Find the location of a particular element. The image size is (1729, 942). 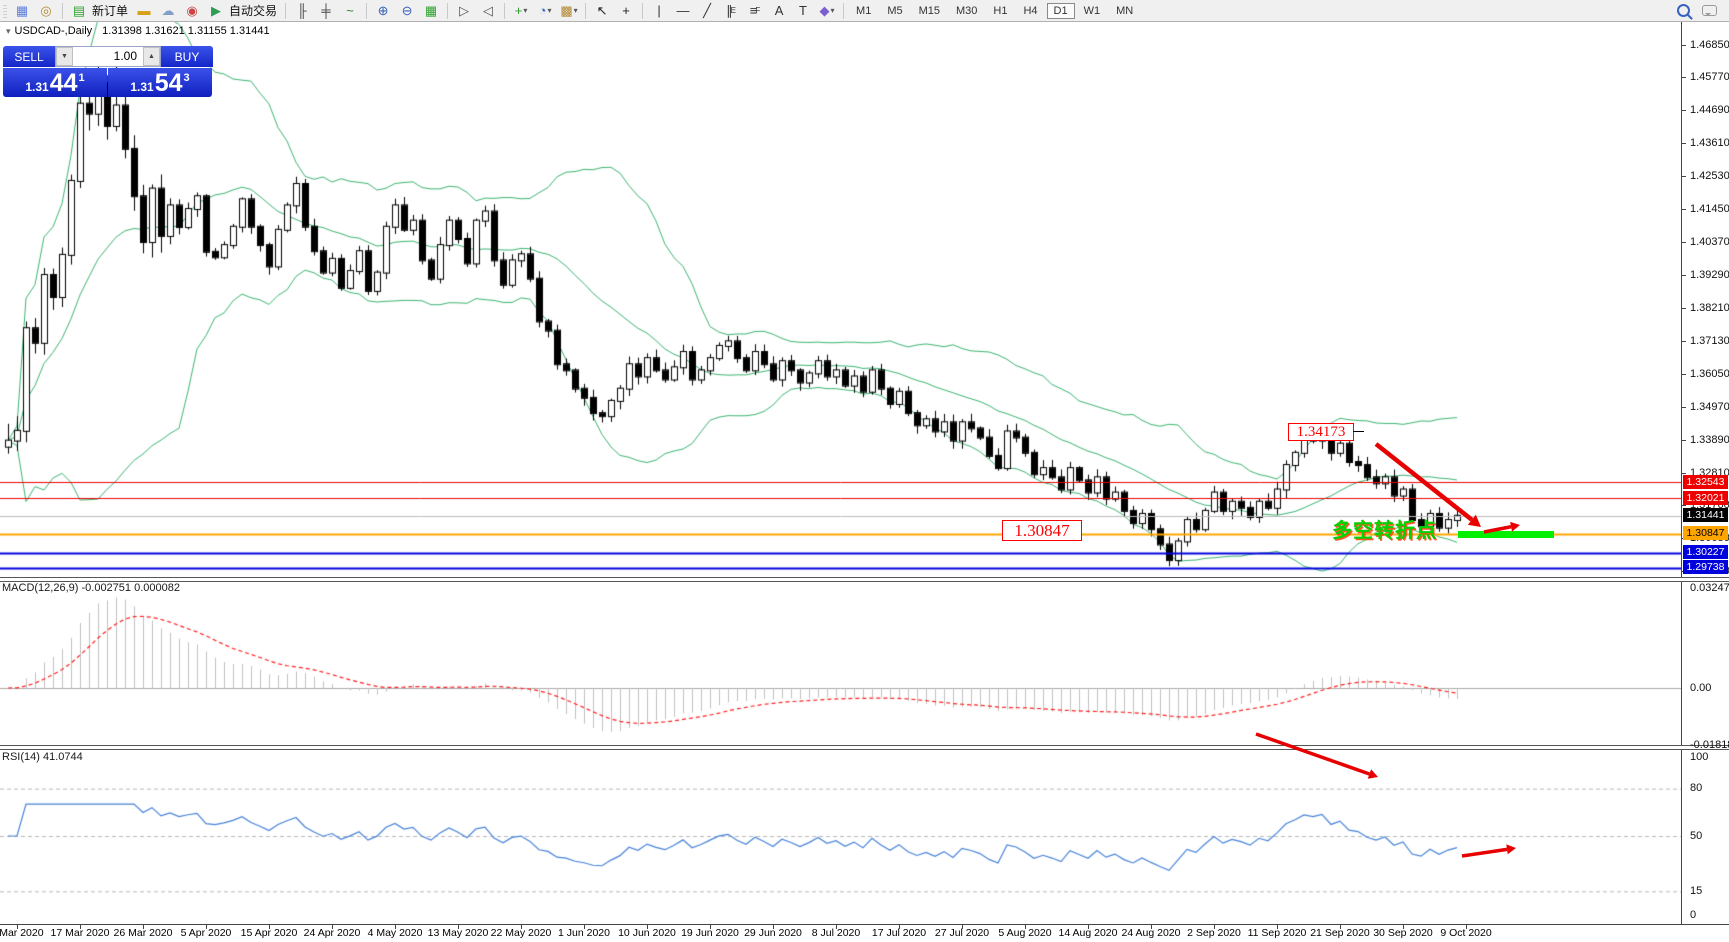

timeframe-button-H4: H4 is located at coordinates (1030, 10).